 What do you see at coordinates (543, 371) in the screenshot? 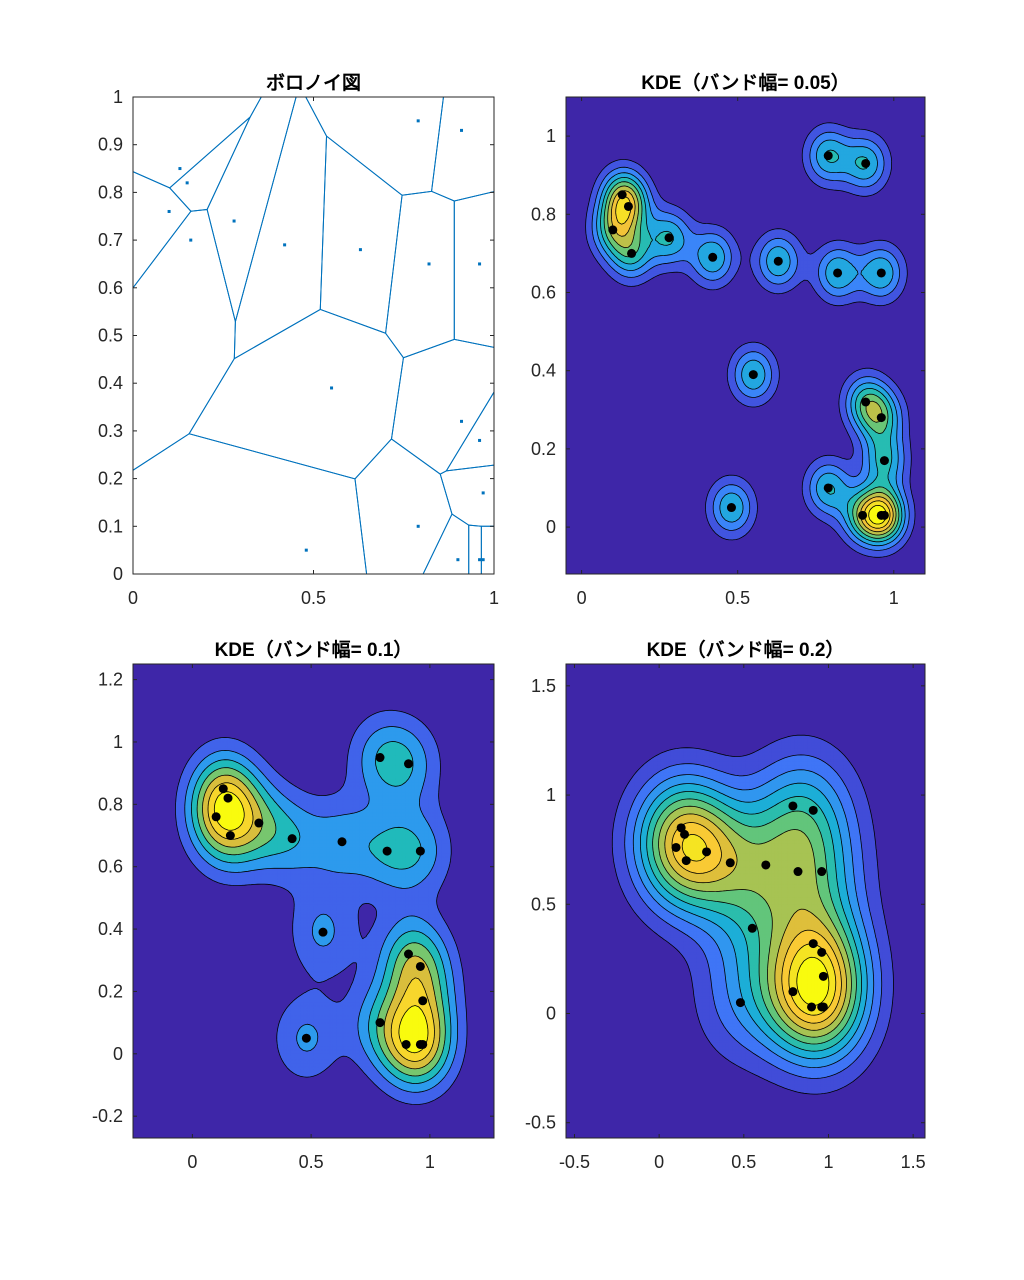
I see `y-tick-label: 0.4` at bounding box center [543, 371].